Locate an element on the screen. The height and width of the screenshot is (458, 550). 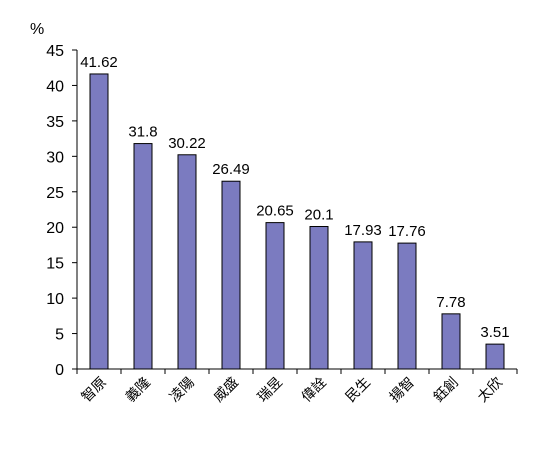
data-label: 20.1 is located at coordinates (318, 215).